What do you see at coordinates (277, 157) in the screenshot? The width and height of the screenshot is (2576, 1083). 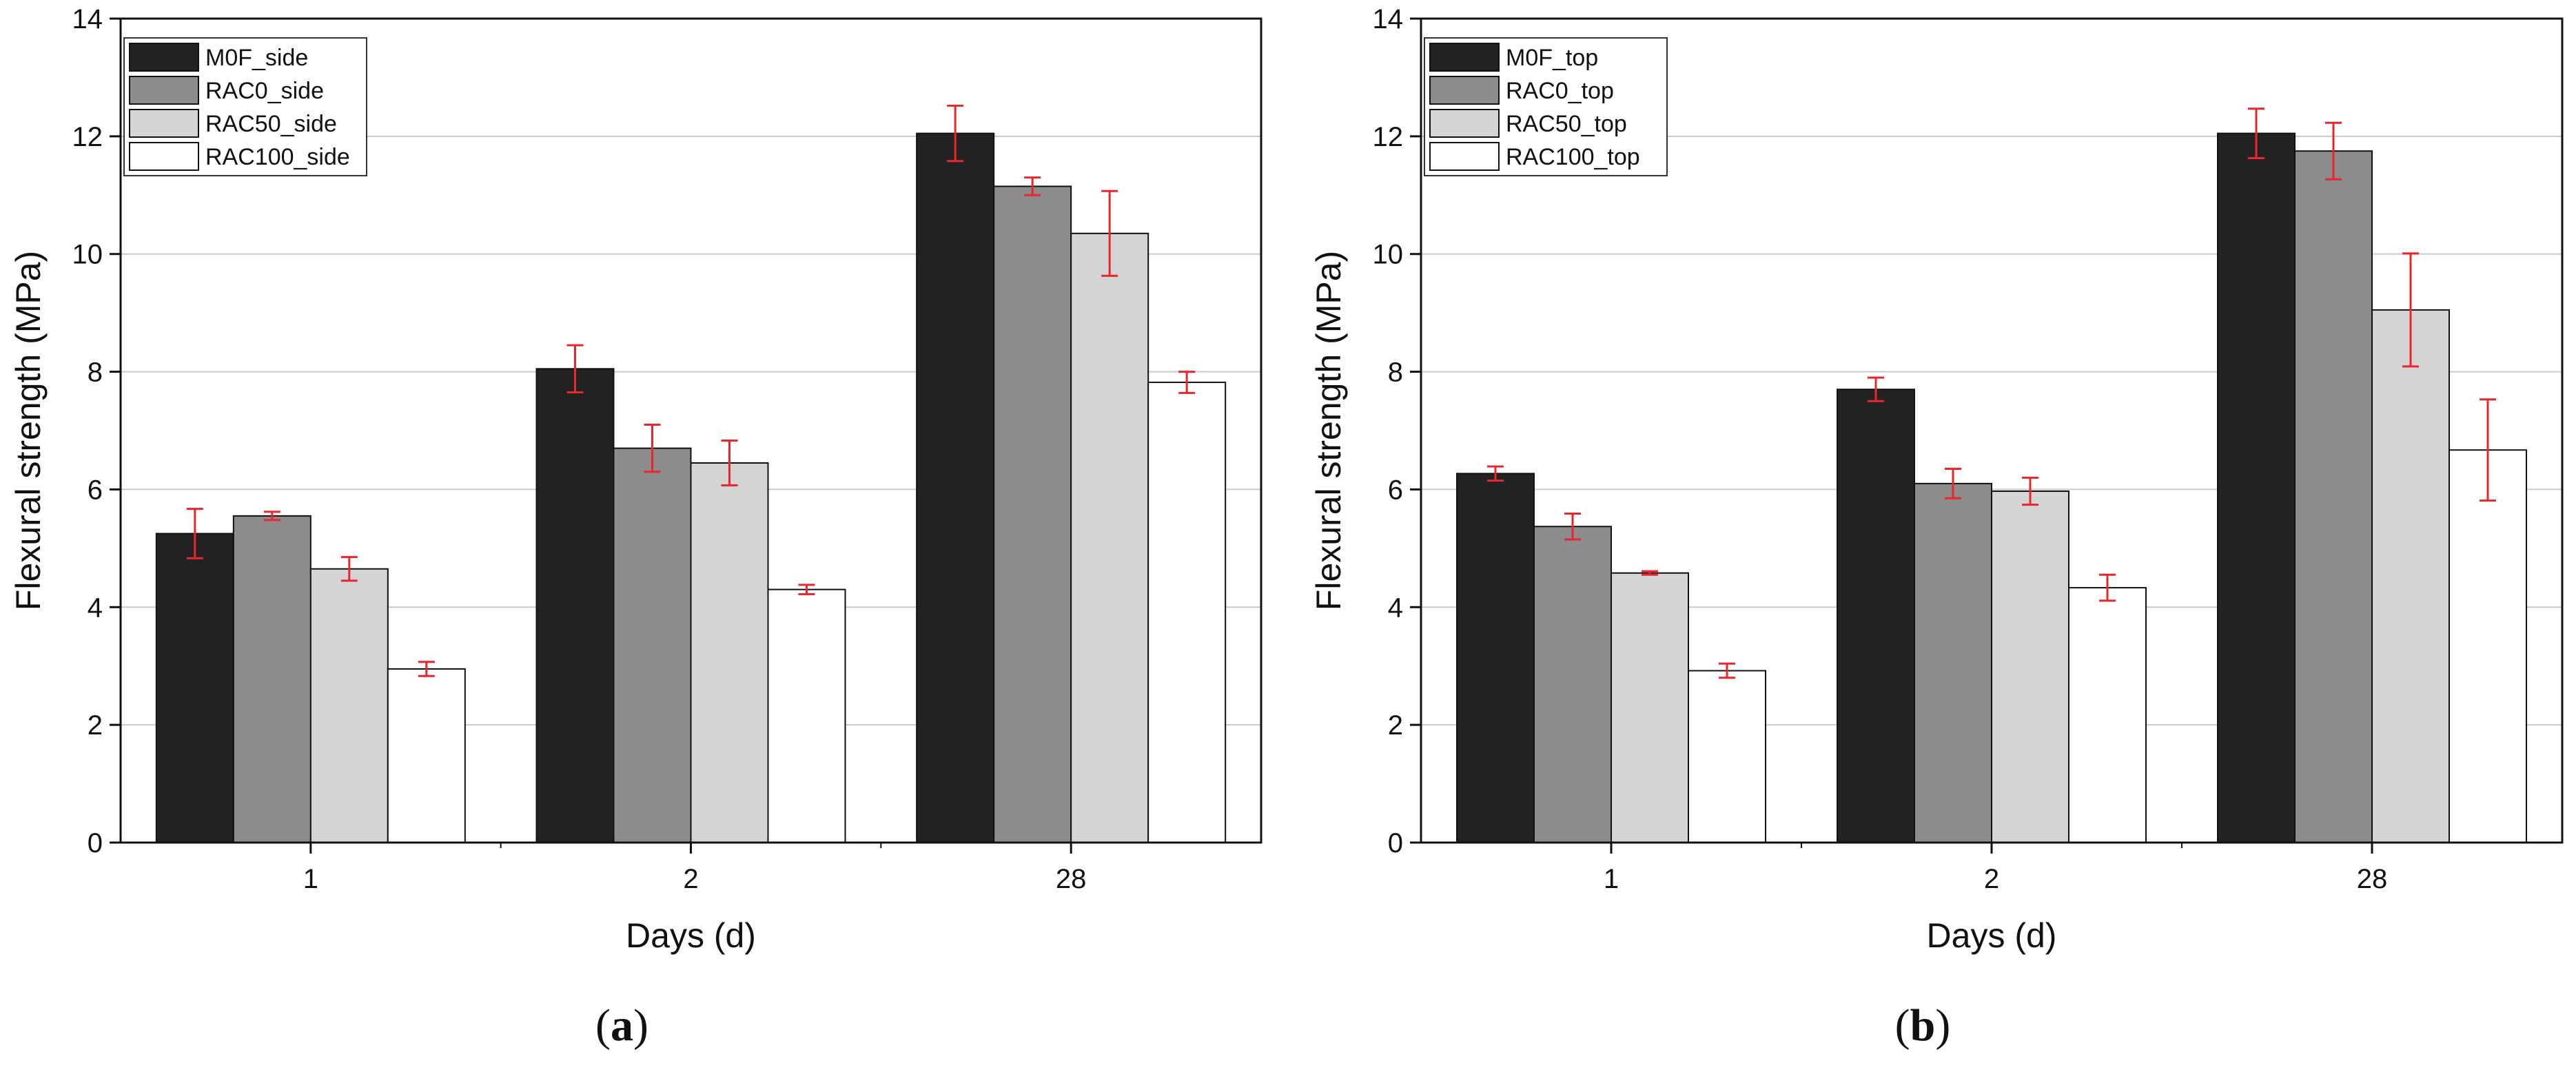 I see `legend-label-RAC100_side: RAC100_side` at bounding box center [277, 157].